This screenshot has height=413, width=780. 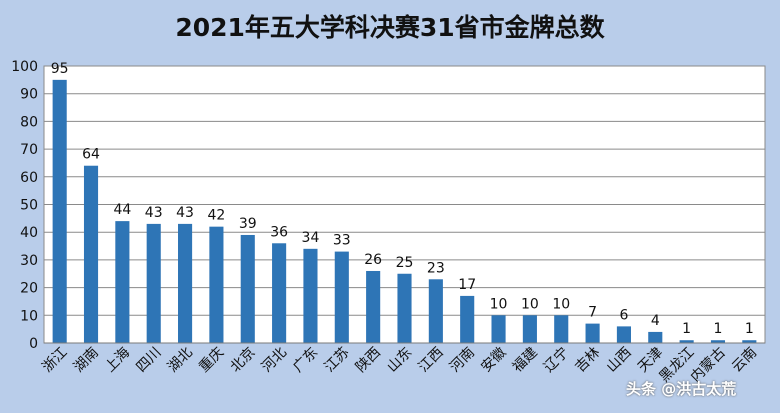 What do you see at coordinates (368, 360) in the screenshot?
I see `x-tick-label: 陕西` at bounding box center [368, 360].